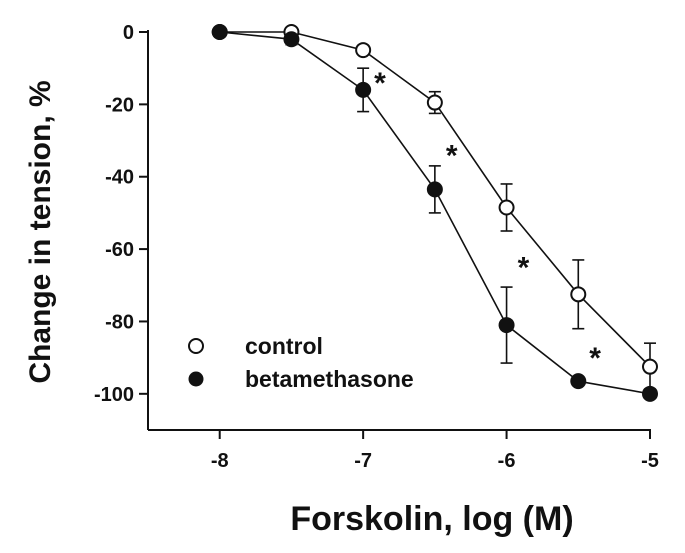 The height and width of the screenshot is (553, 685). What do you see at coordinates (196, 379) in the screenshot?
I see `legend-marker-betamethasone` at bounding box center [196, 379].